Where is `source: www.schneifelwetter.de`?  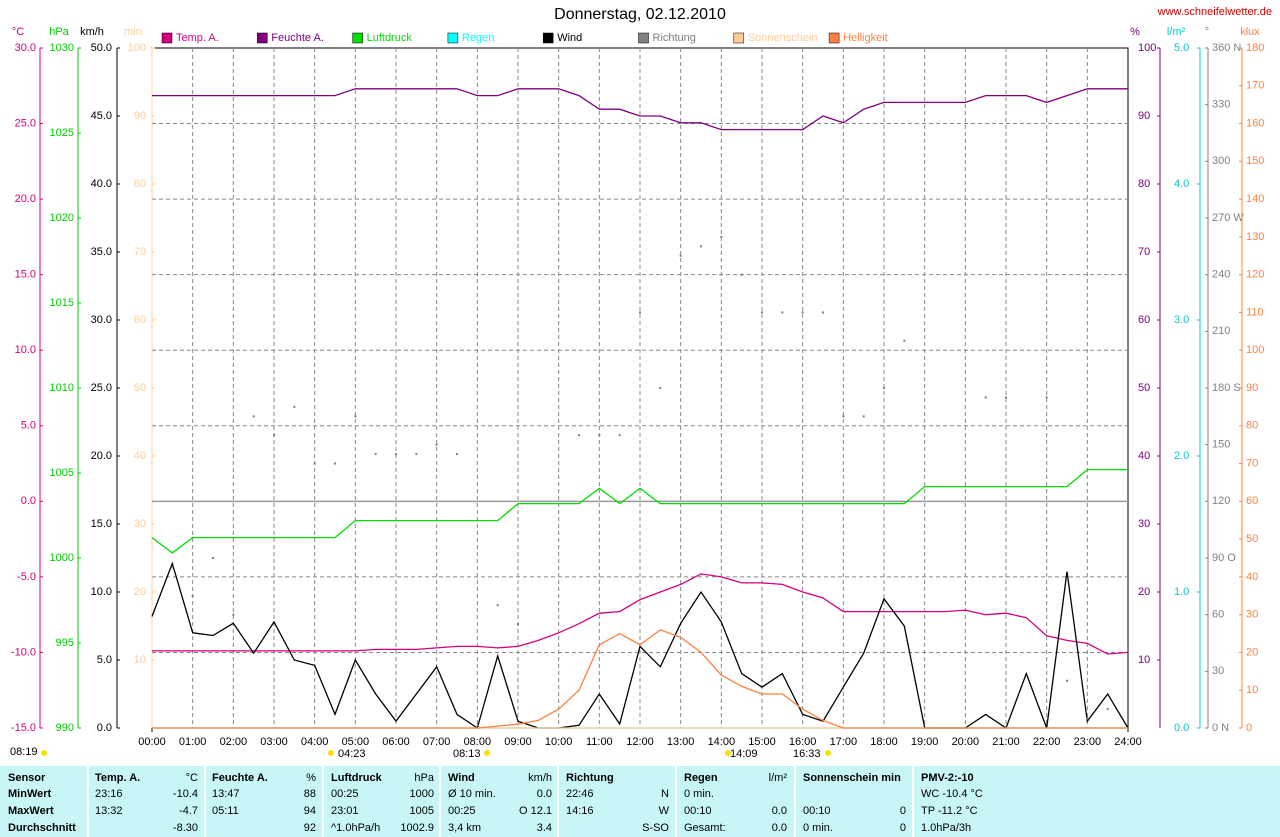
source: www.schneifelwetter.de is located at coordinates (1214, 12).